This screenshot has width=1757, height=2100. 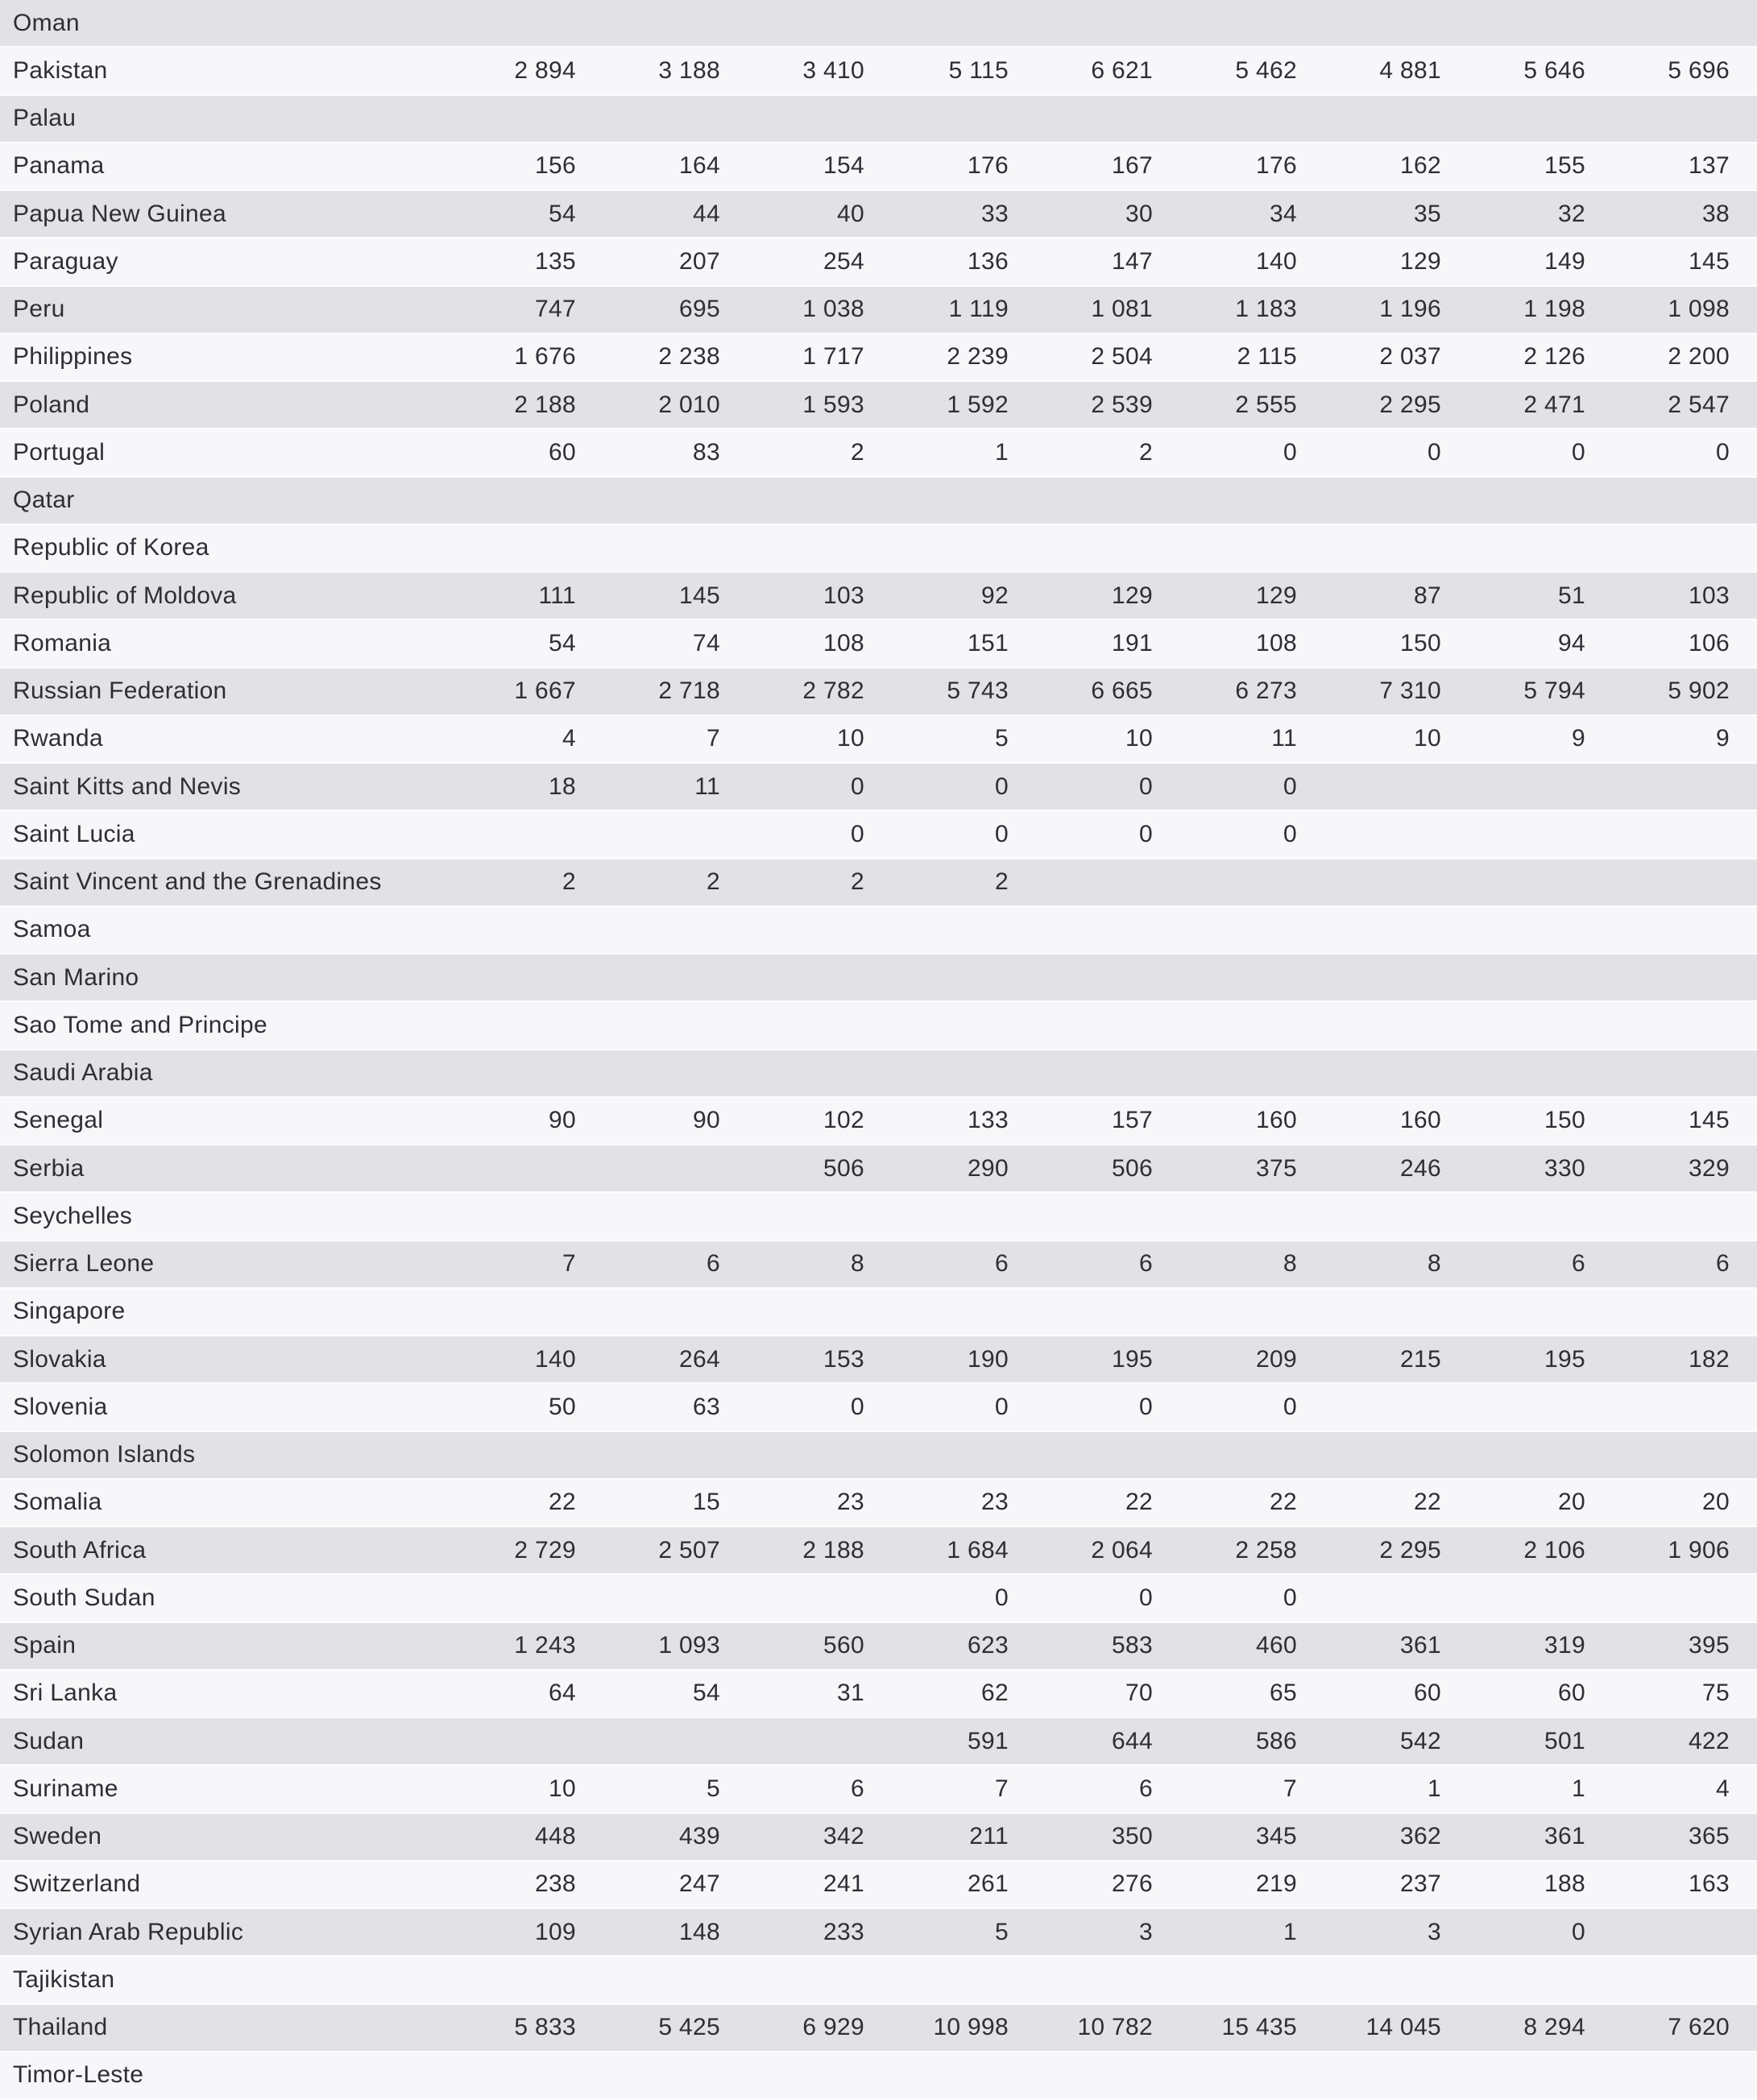 What do you see at coordinates (878, 979) in the screenshot?
I see `table-row: San Marino` at bounding box center [878, 979].